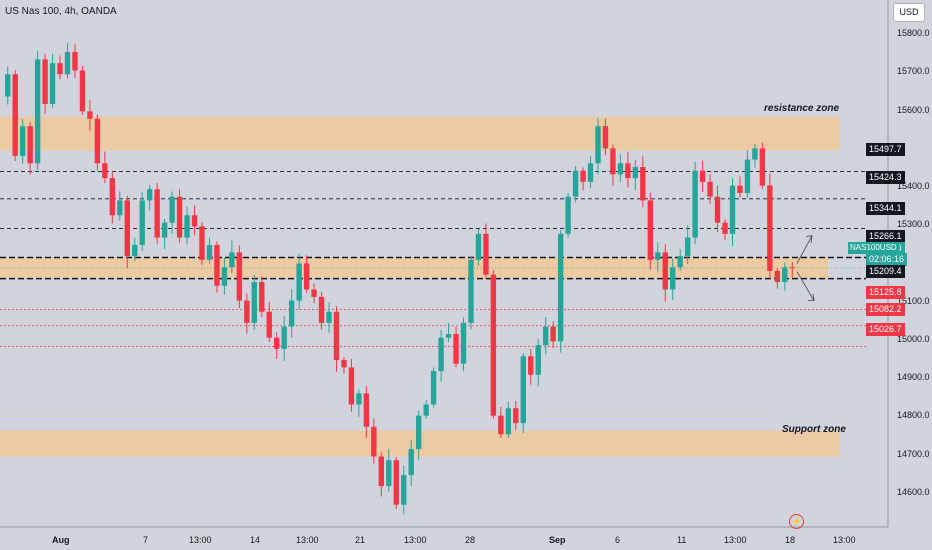  What do you see at coordinates (913, 454) in the screenshot?
I see `y-tick-label: 14700.0` at bounding box center [913, 454].